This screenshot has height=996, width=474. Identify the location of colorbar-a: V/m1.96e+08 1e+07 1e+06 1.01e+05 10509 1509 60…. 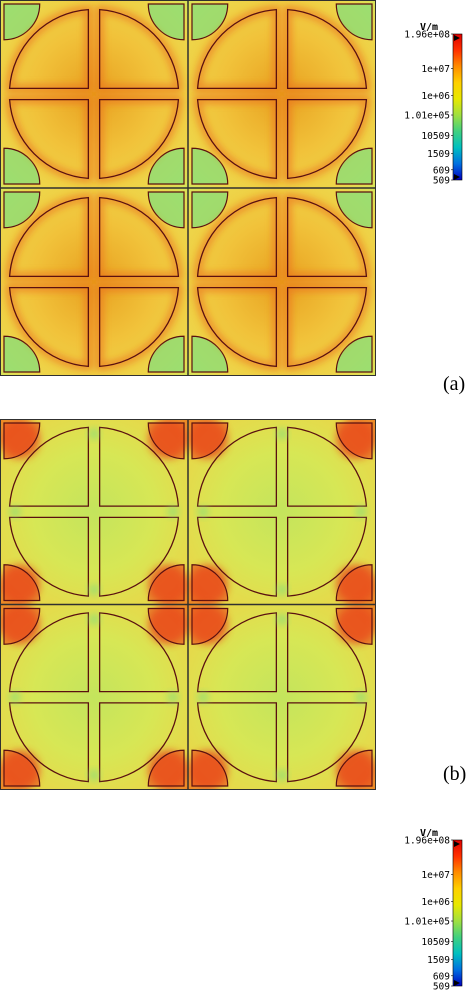
(433, 104).